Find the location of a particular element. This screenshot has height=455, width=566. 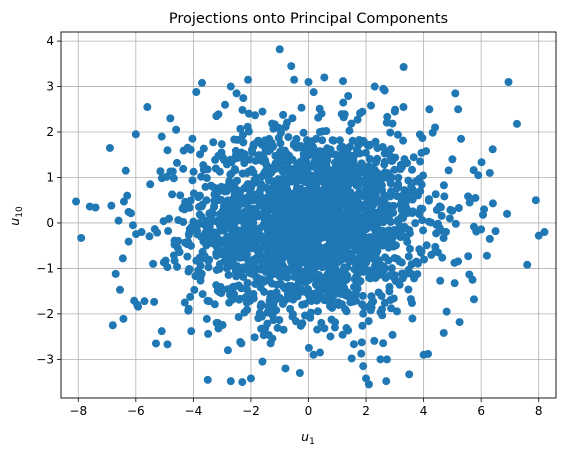

x-axis-ticks: −8 −6 −4 −2 0 2 4 6 8 is located at coordinates (306, 408).